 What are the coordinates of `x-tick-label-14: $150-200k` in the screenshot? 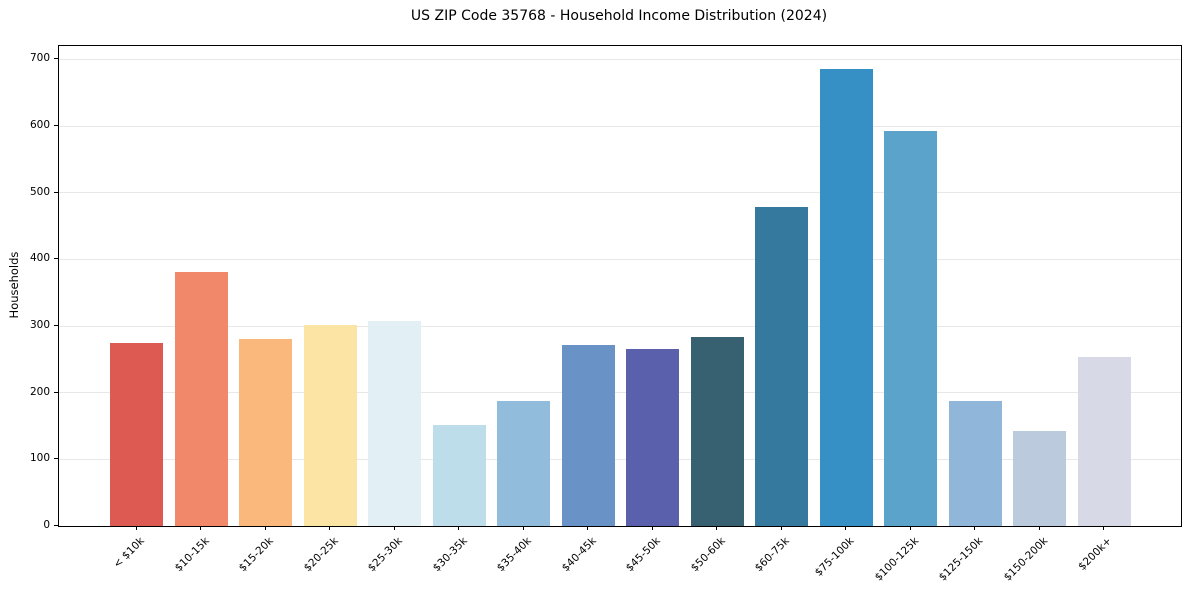 It's located at (1025, 559).